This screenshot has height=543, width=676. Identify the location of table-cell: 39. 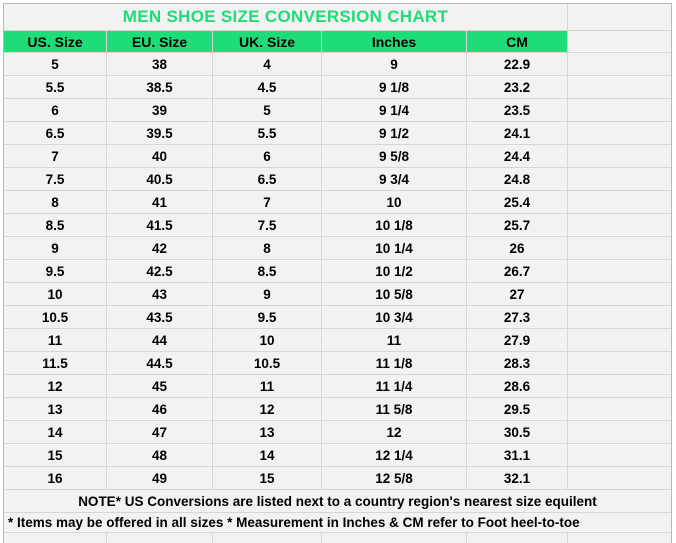
(159, 110).